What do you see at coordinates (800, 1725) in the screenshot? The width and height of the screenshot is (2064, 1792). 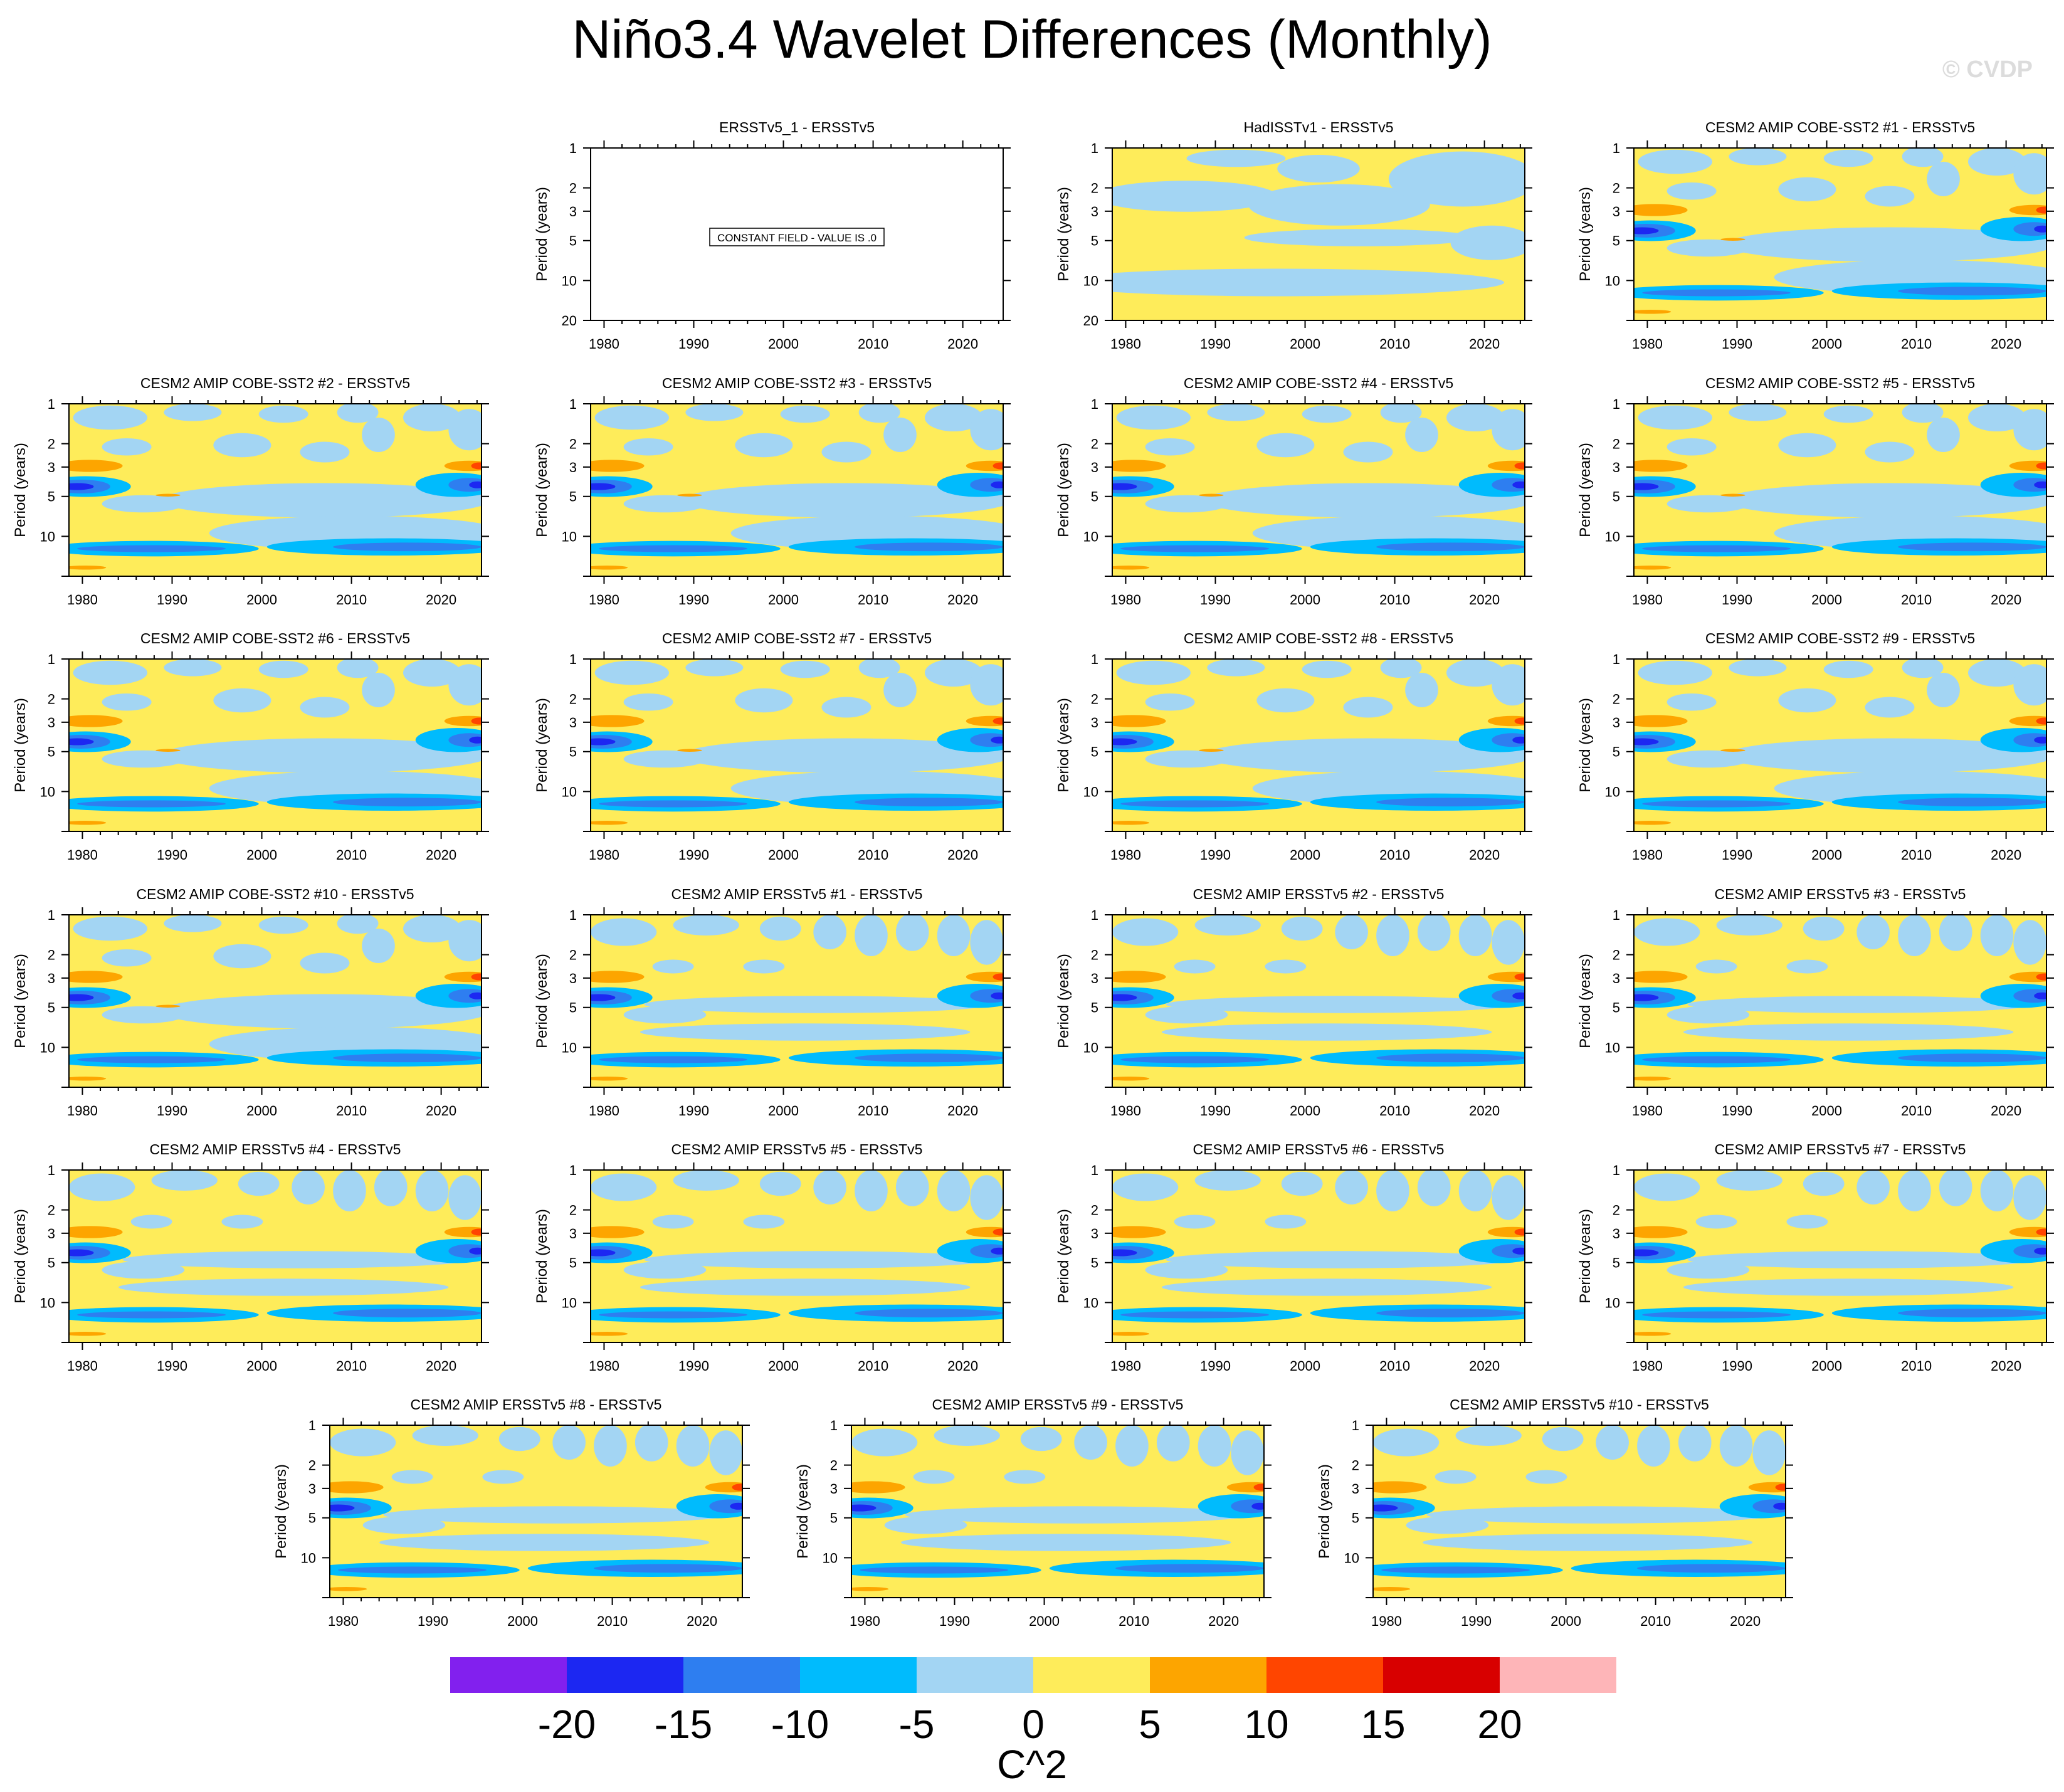 I see `colorbar-label: -10` at bounding box center [800, 1725].